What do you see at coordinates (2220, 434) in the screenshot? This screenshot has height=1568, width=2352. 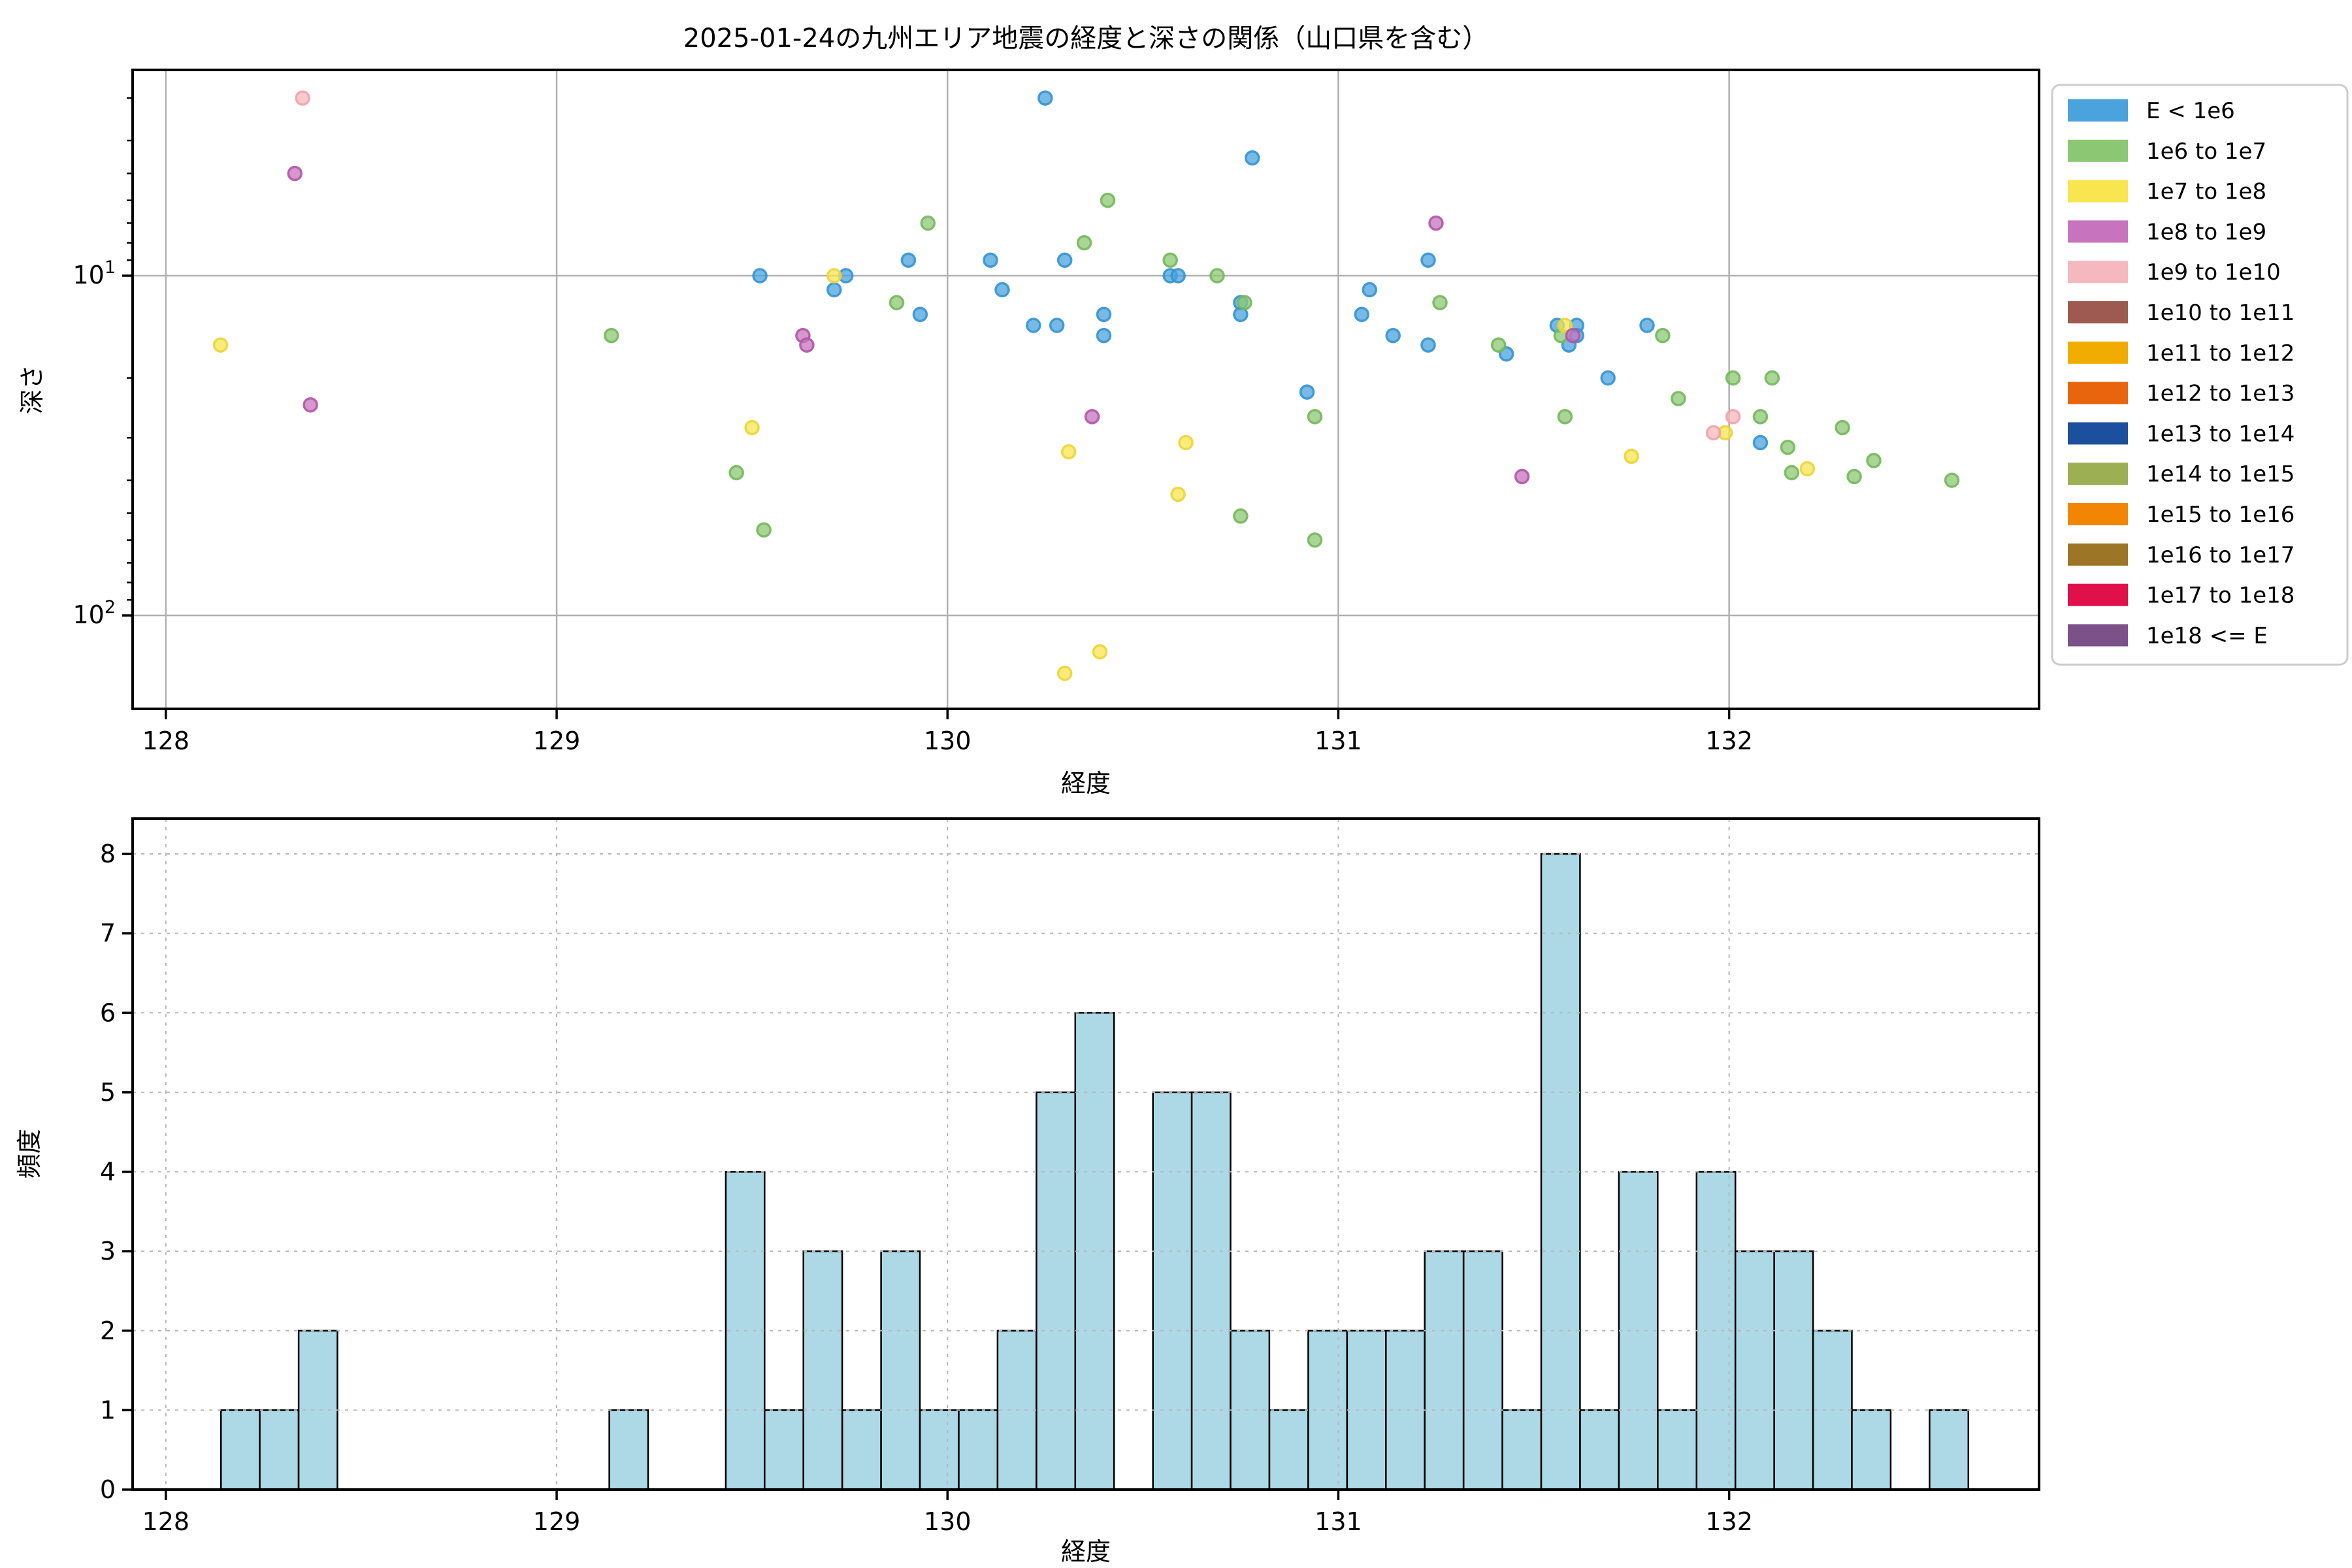 I see `legend-label: 1e13 to 1e14` at bounding box center [2220, 434].